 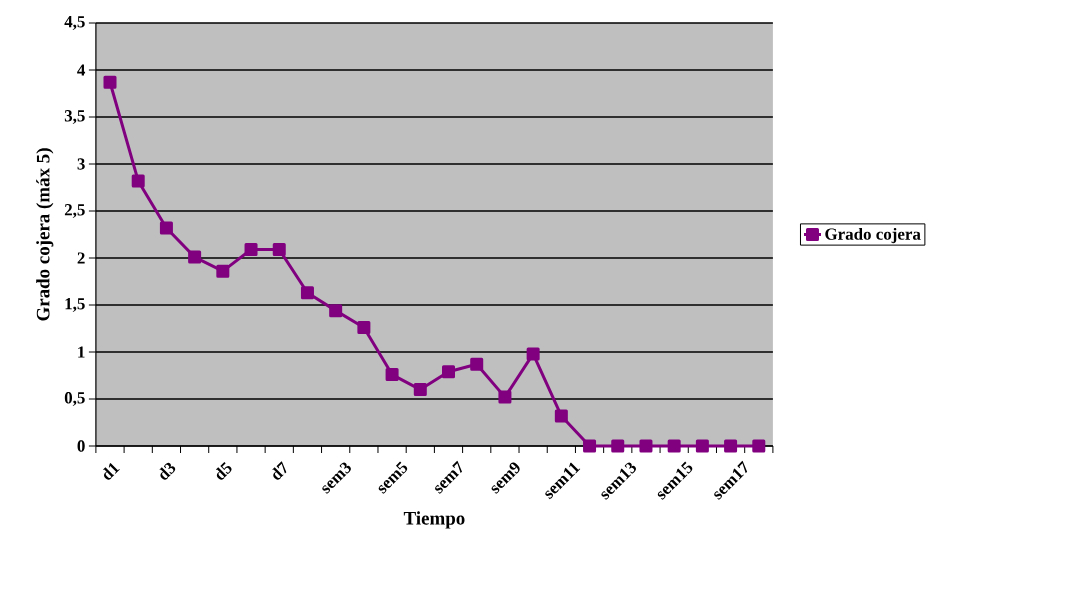 What do you see at coordinates (74, 23) in the screenshot?
I see `y-tick-label: 4,5` at bounding box center [74, 23].